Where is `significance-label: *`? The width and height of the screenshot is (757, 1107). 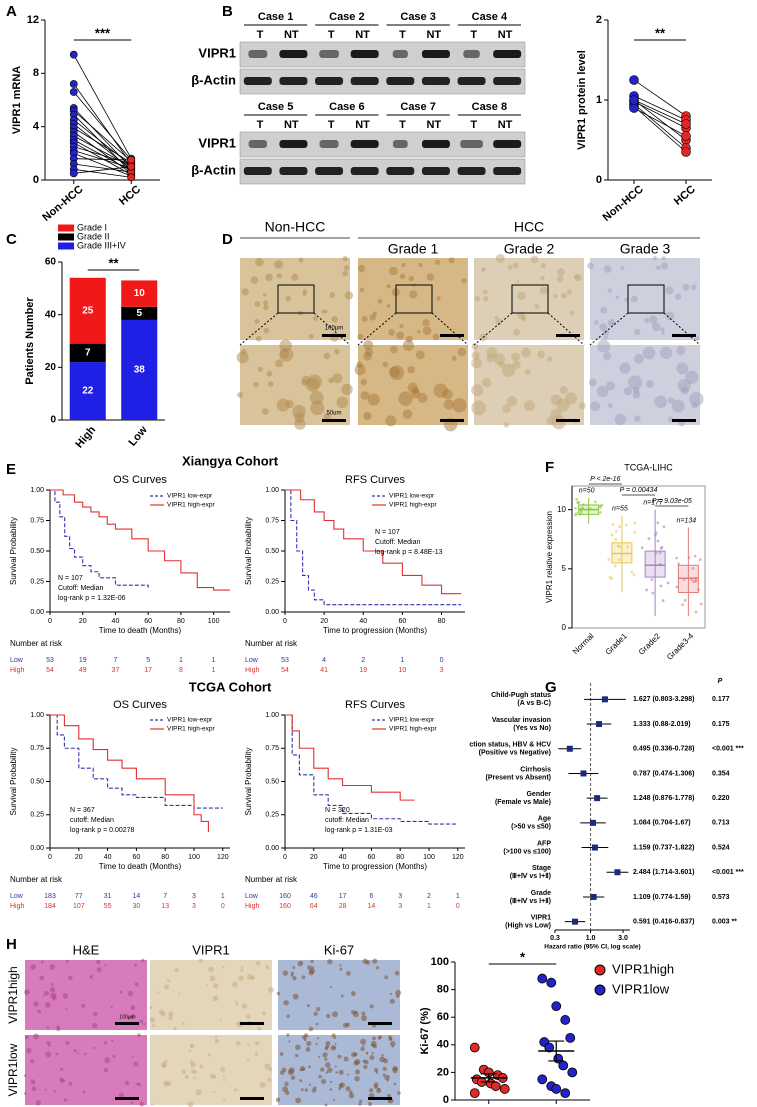 significance-label: * is located at coordinates (523, 956).